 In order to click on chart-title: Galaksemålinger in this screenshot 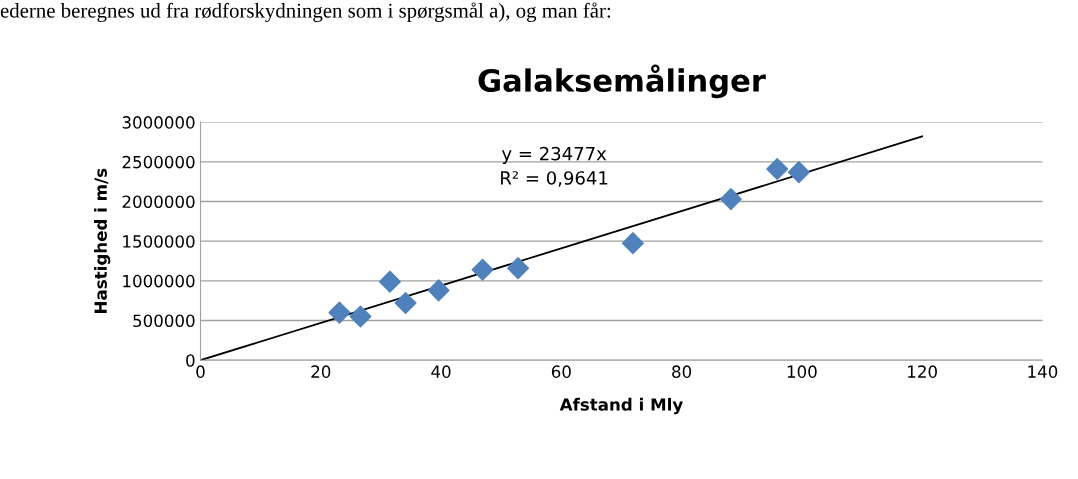, I will do `click(622, 81)`.